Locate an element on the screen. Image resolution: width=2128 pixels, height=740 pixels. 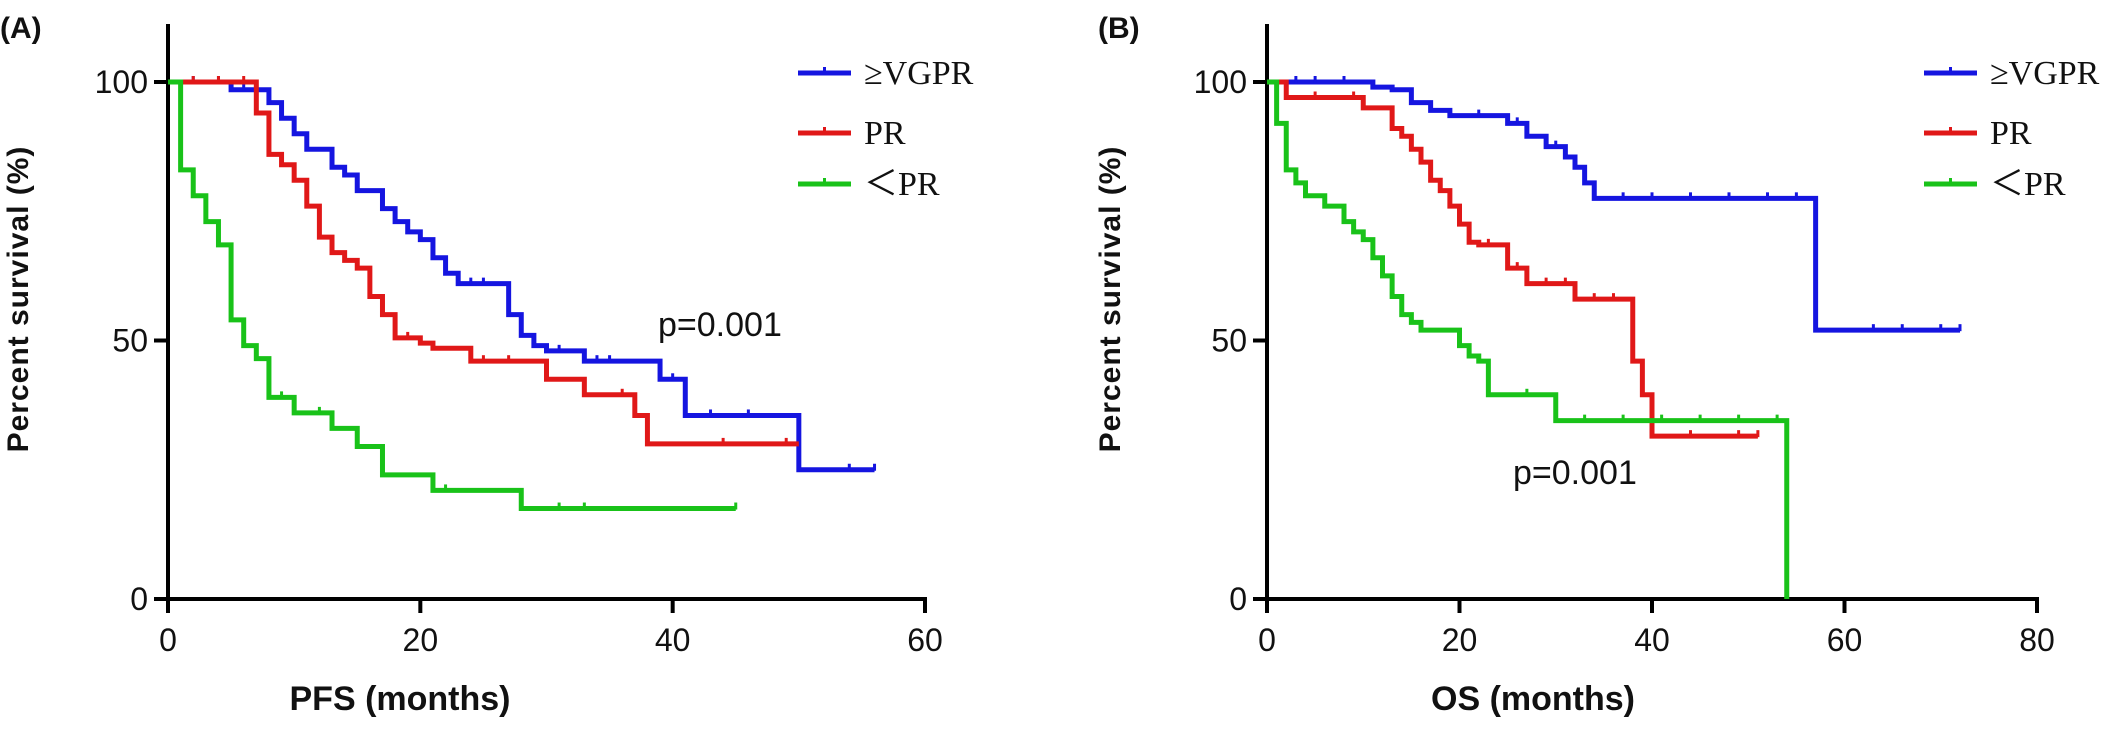
panel-b-x-tick-label: 40 is located at coordinates (1652, 640).